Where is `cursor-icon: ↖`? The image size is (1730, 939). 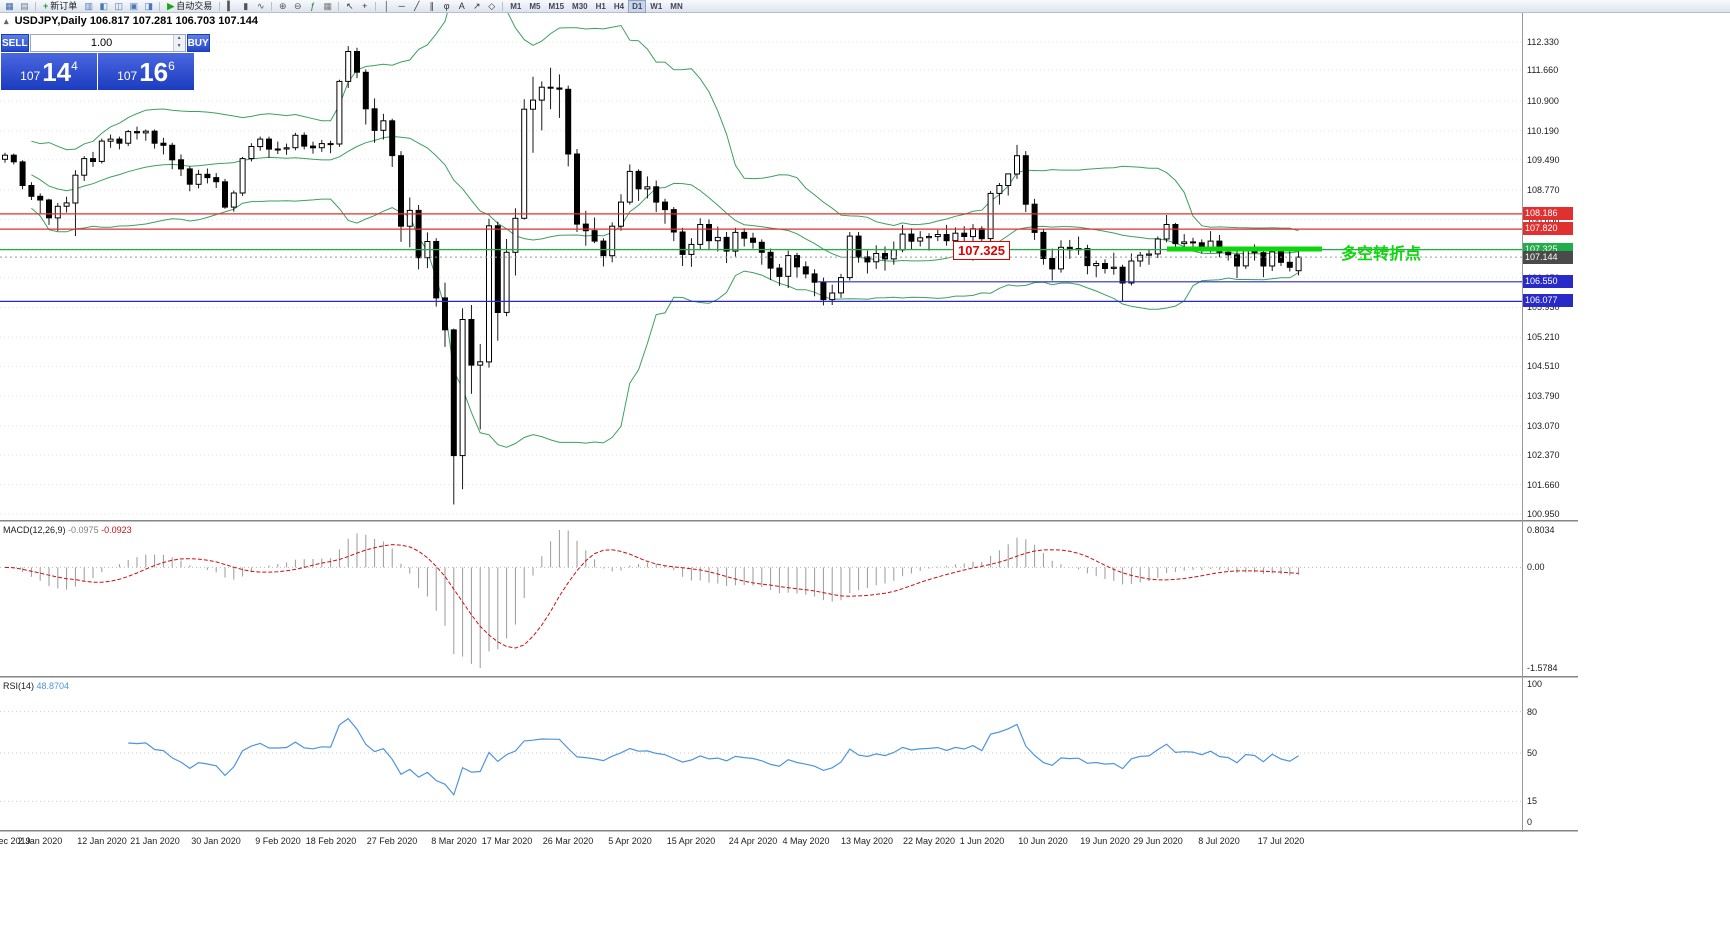 cursor-icon: ↖ is located at coordinates (349, 5).